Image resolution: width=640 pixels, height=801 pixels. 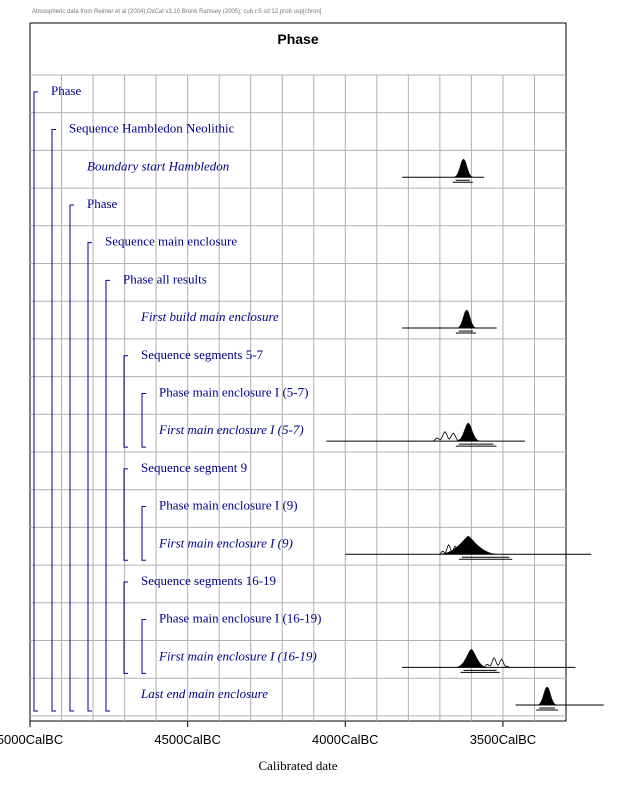 What do you see at coordinates (228, 505) in the screenshot?
I see `row-label: Phase main enclosure I (9)` at bounding box center [228, 505].